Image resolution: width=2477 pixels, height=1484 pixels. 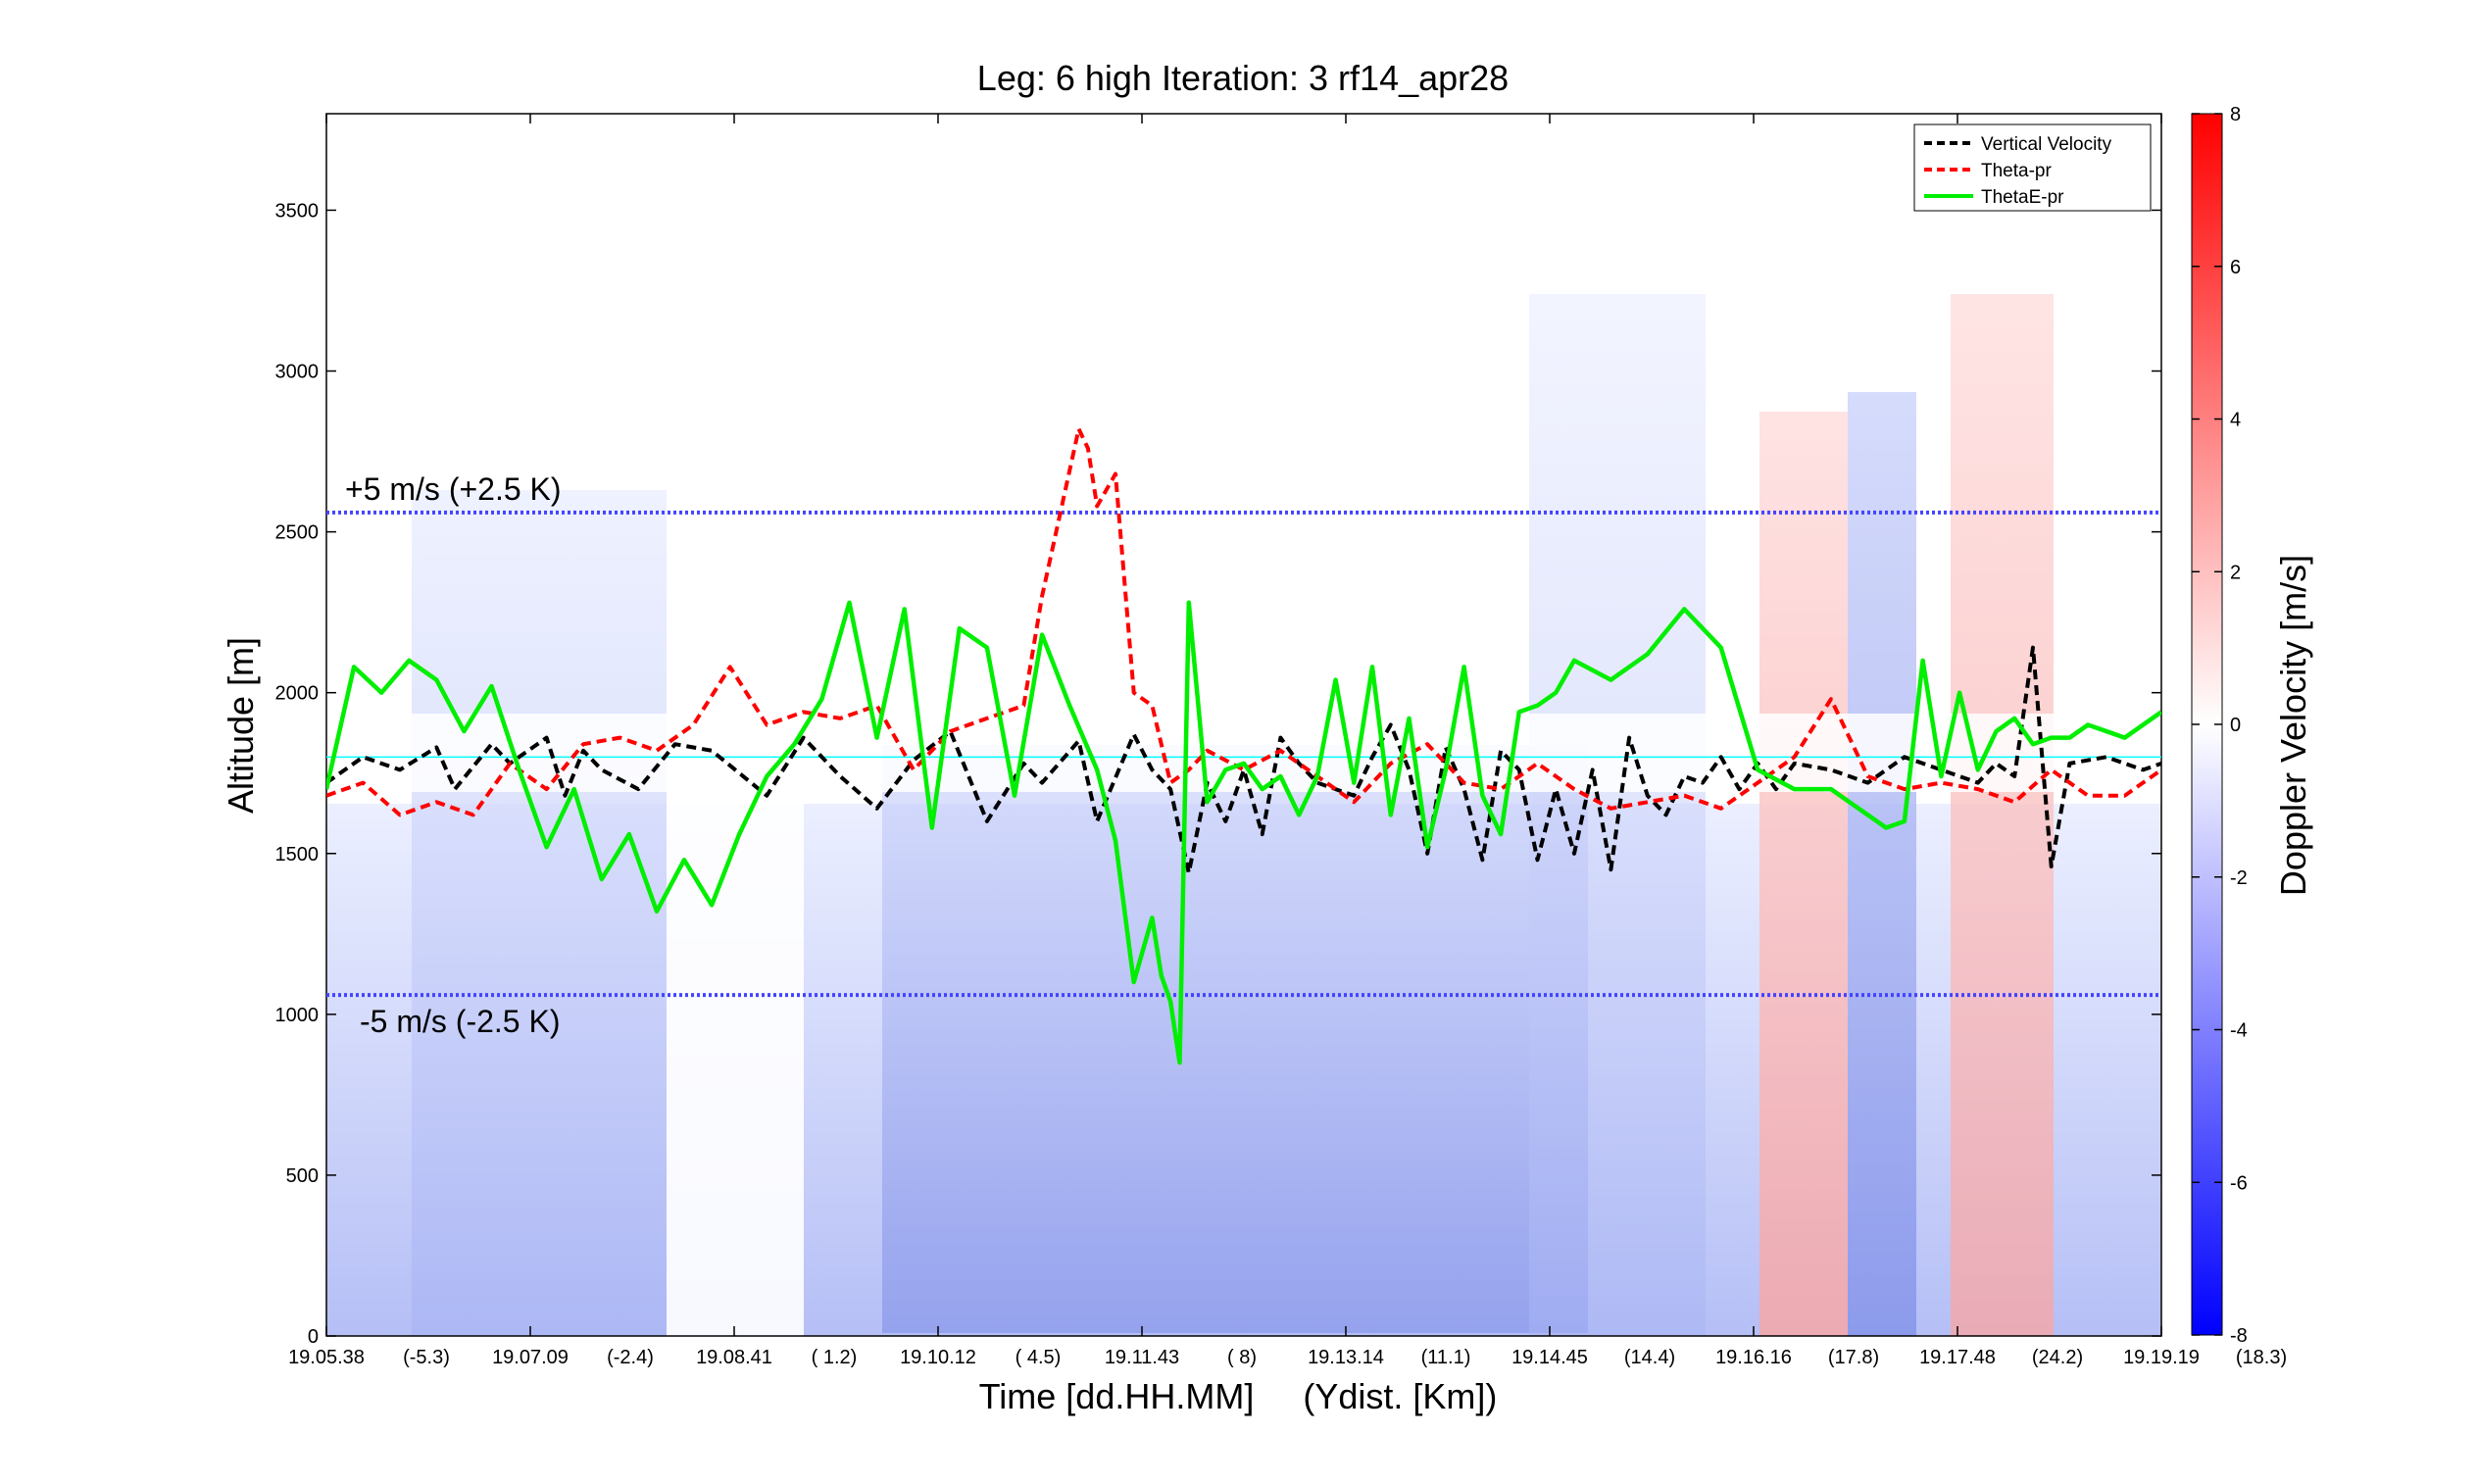 I want to click on x-axis-label: Time [dd.HH.MM] (Ydist. [Km]), so click(x=1238, y=1396).